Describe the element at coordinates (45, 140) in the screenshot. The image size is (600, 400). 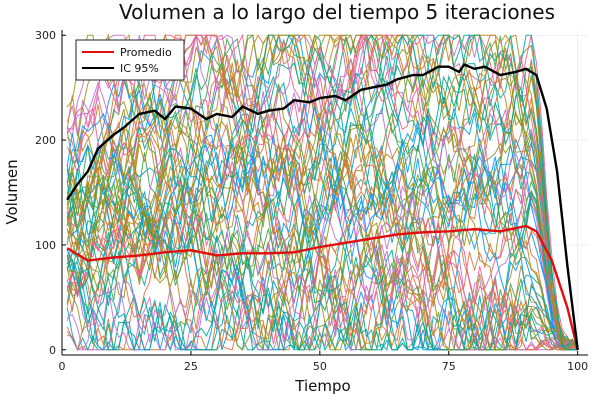
I see `y-tick-label: 200` at that location.